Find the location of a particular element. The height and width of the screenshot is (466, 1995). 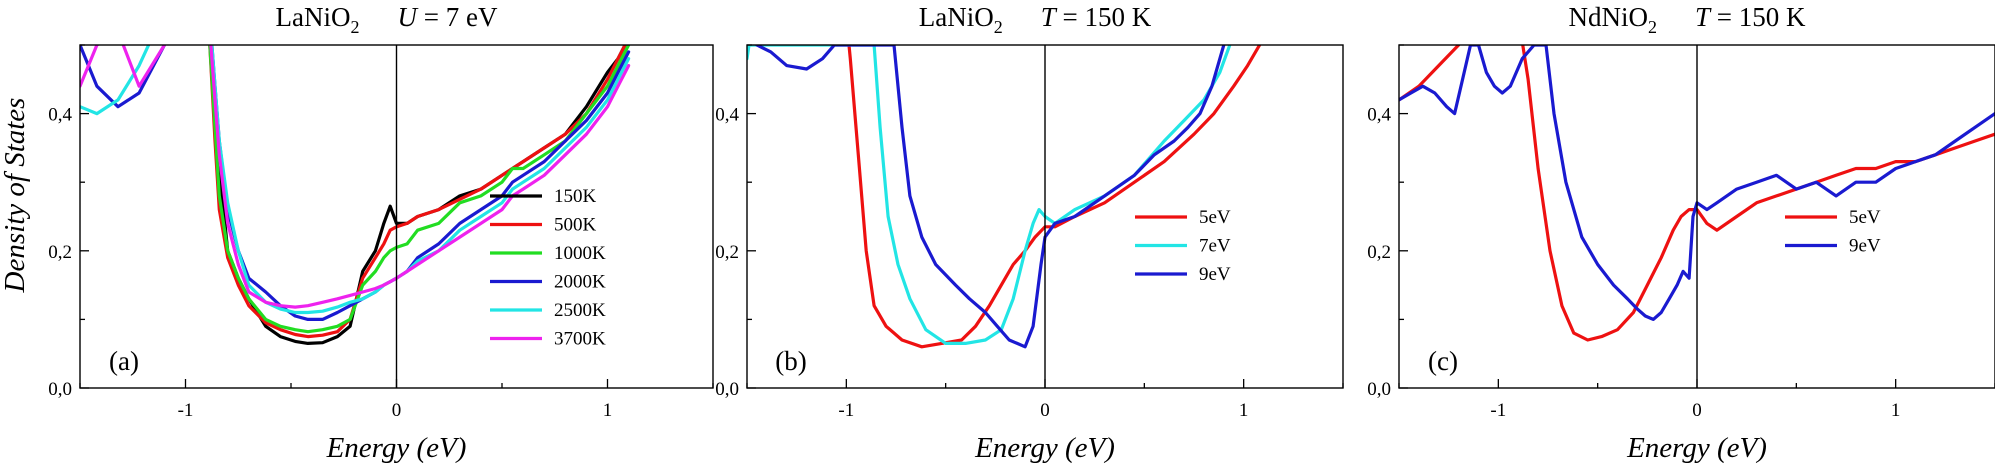

panel-tag: (c) is located at coordinates (1443, 361).